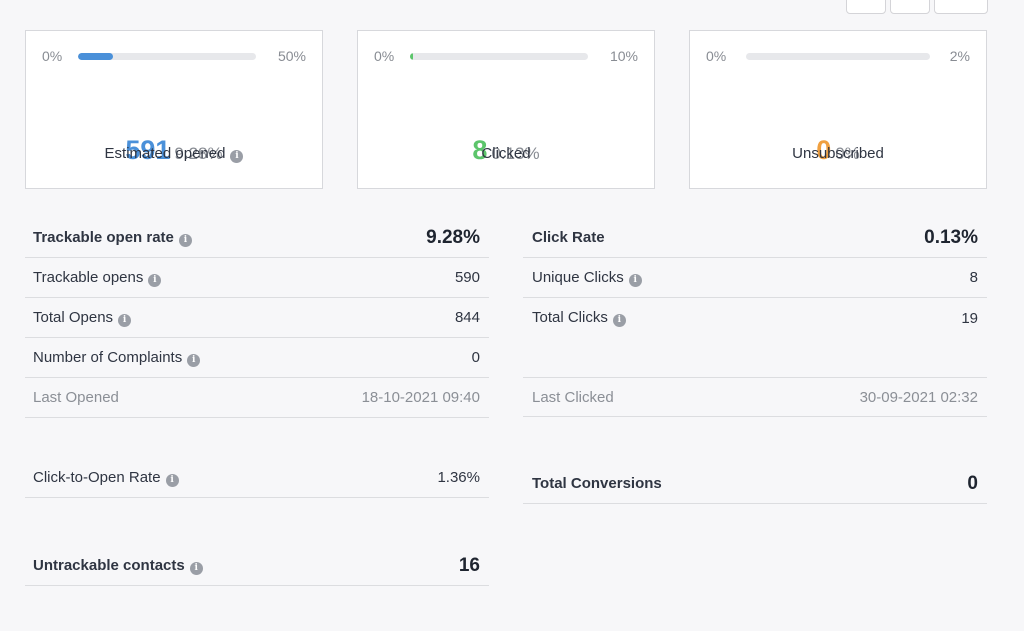  Describe the element at coordinates (973, 277) in the screenshot. I see `metric-value: 8` at that location.